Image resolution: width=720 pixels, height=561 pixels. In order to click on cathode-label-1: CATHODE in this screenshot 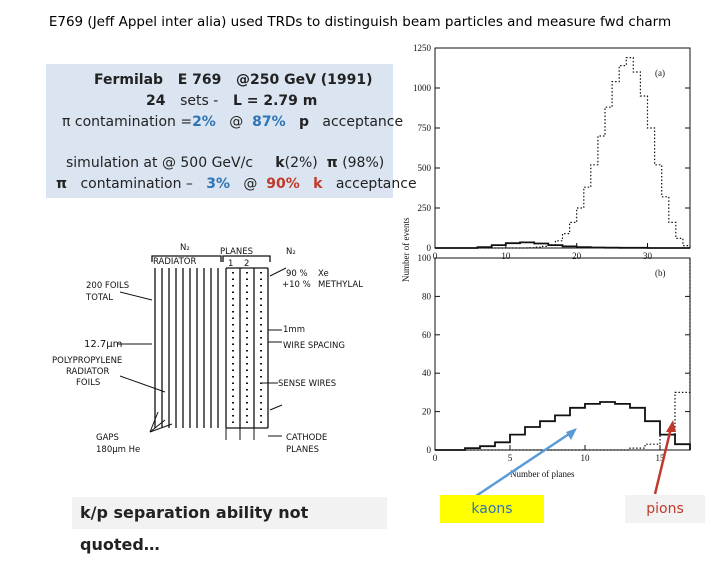, I will do `click(306, 438)`.